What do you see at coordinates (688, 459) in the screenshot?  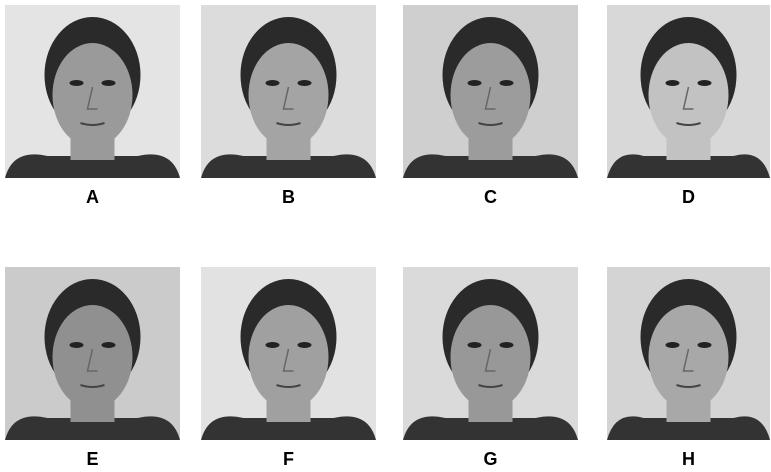 I see `panel-label: H` at bounding box center [688, 459].